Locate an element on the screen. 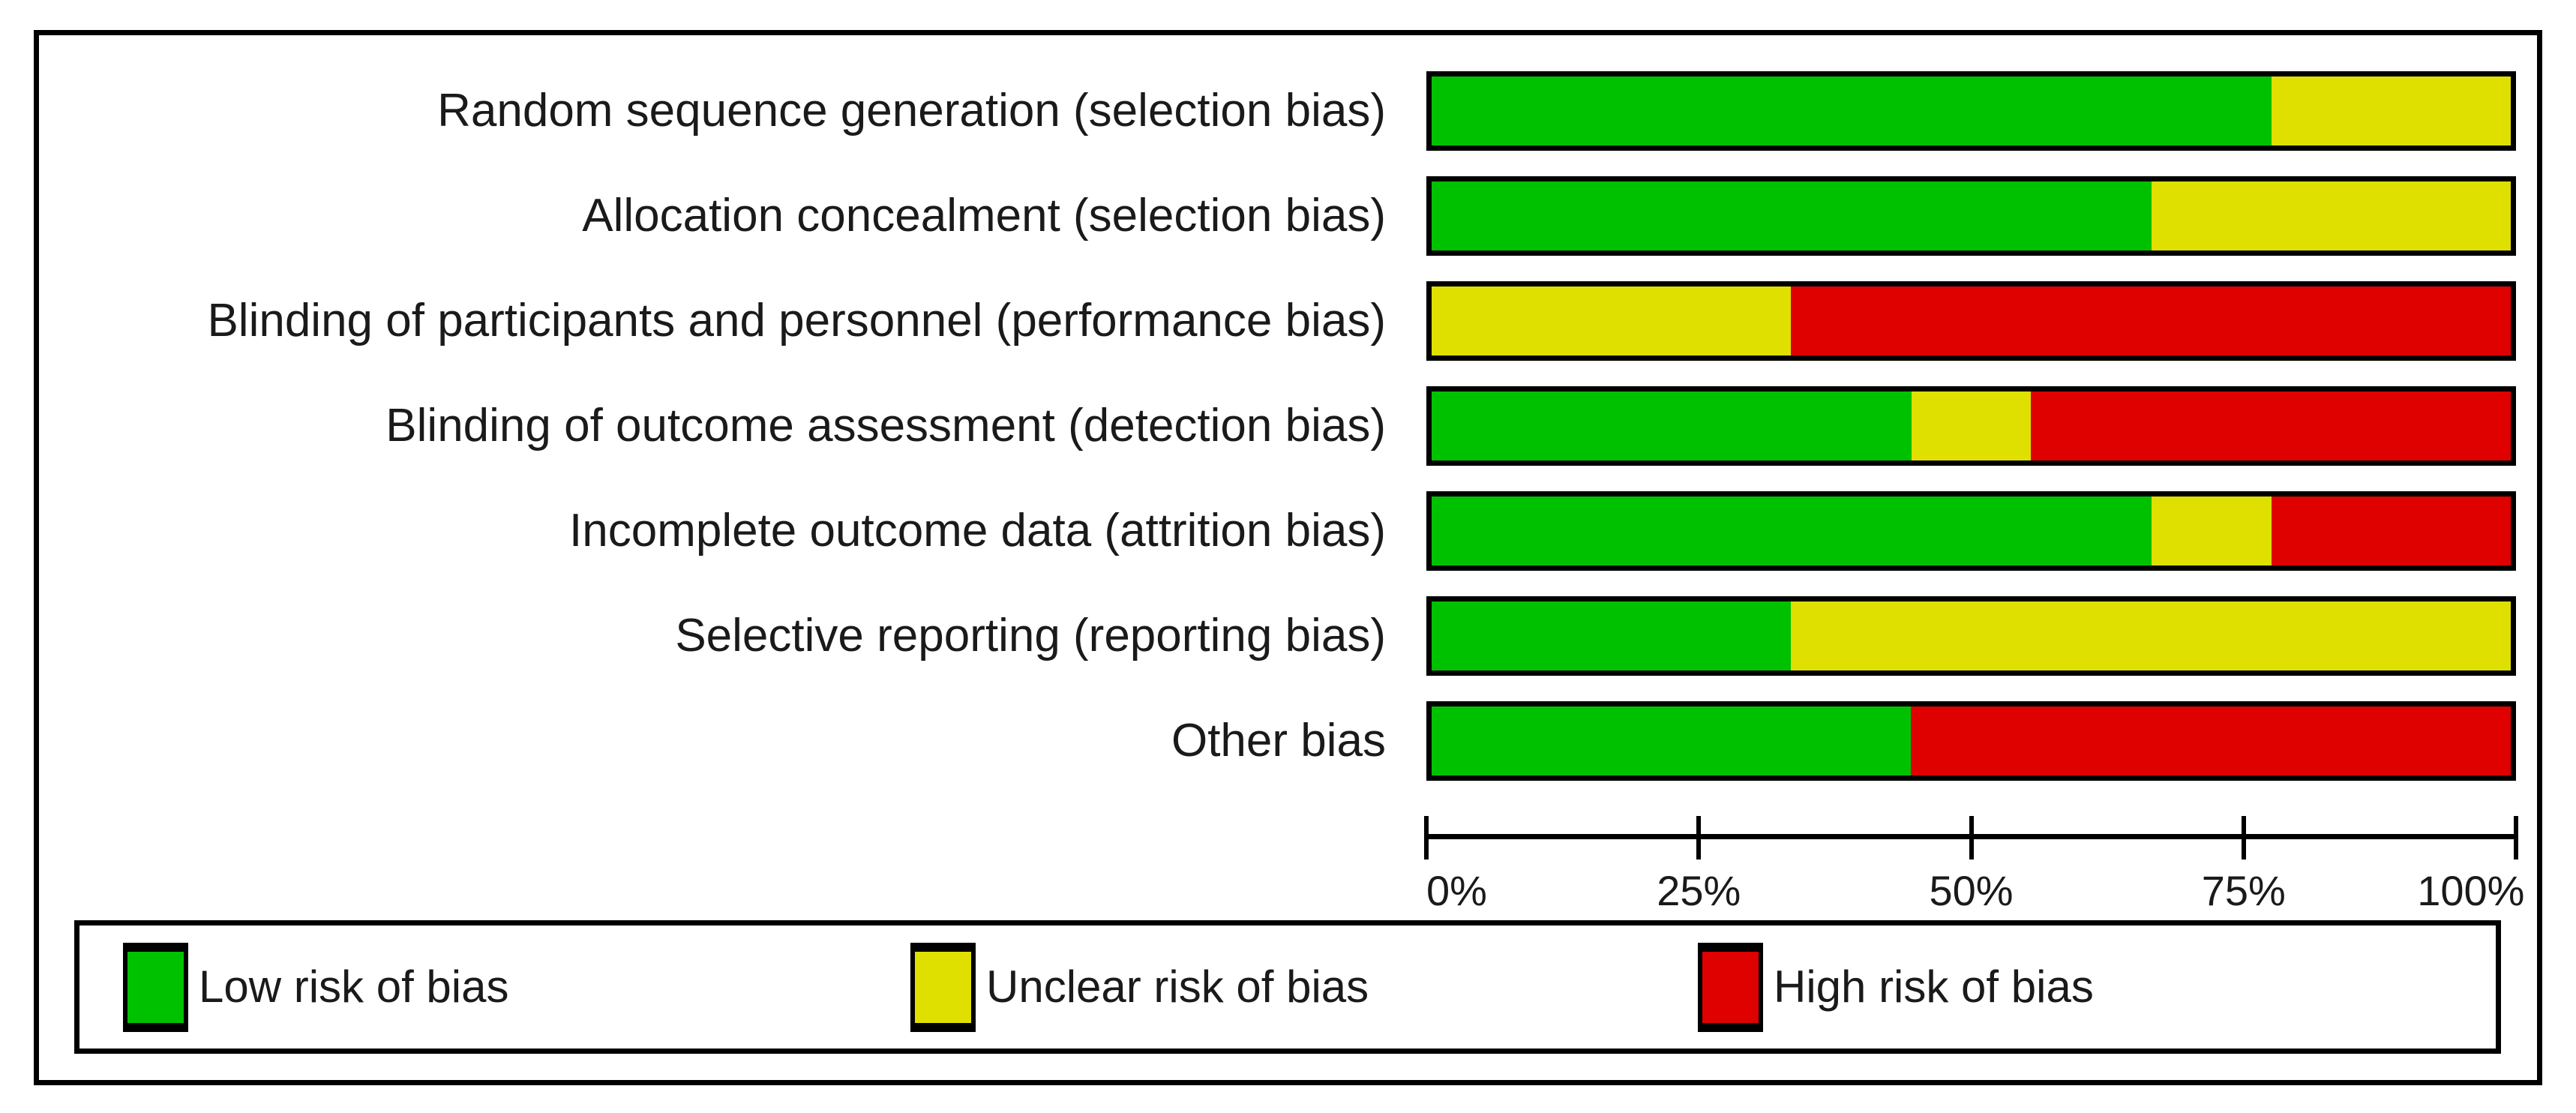  row-label: Incomplete outcome data (attrition bias) is located at coordinates (978, 530).